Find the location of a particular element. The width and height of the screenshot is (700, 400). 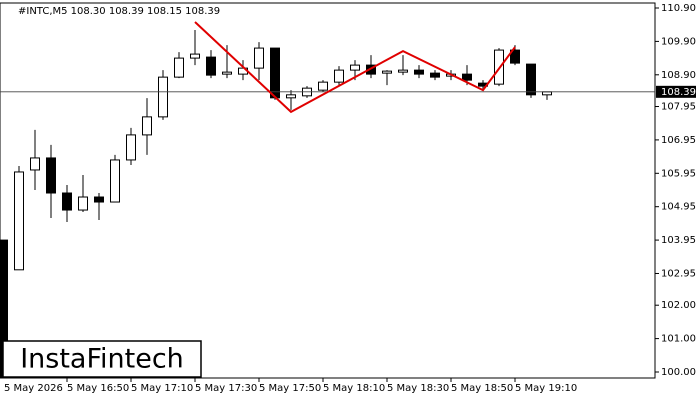

x-tick-label: 5 May 18:10 is located at coordinates (354, 388).